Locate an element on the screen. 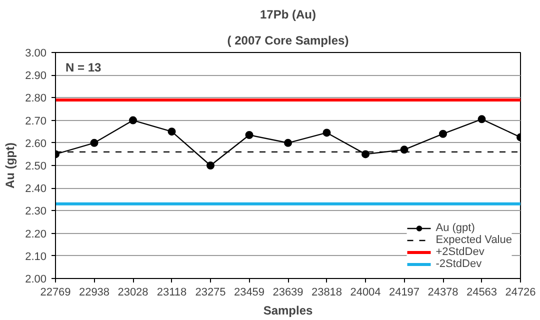  x-tick-label: 22769 is located at coordinates (55, 292).